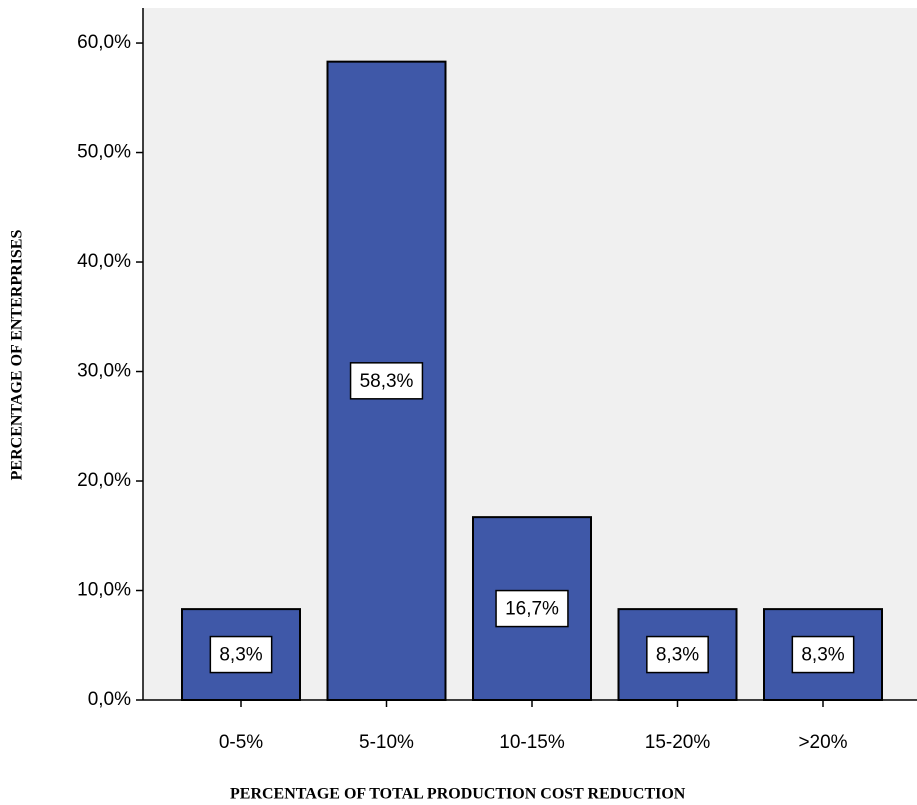 The image size is (917, 805). I want to click on x-tick-label: 0-5%, so click(241, 742).